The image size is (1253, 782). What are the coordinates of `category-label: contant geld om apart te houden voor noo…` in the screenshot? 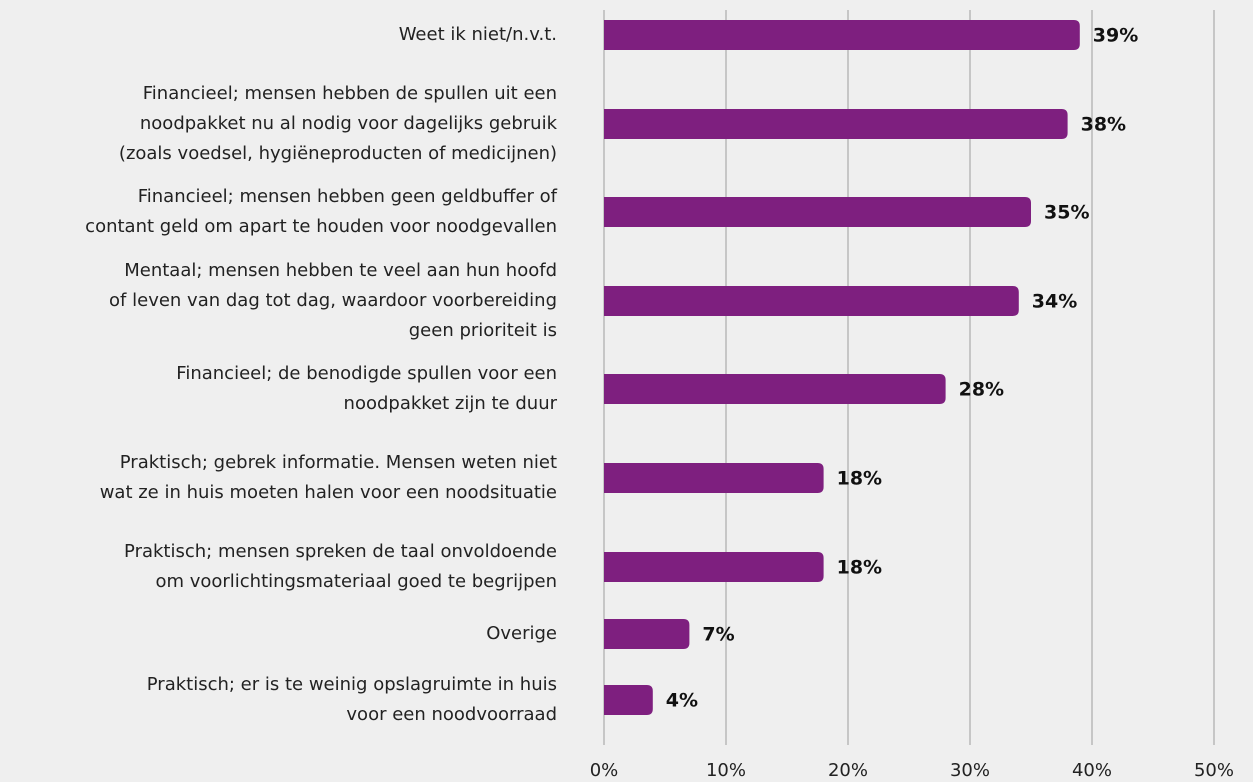 It's located at (321, 226).